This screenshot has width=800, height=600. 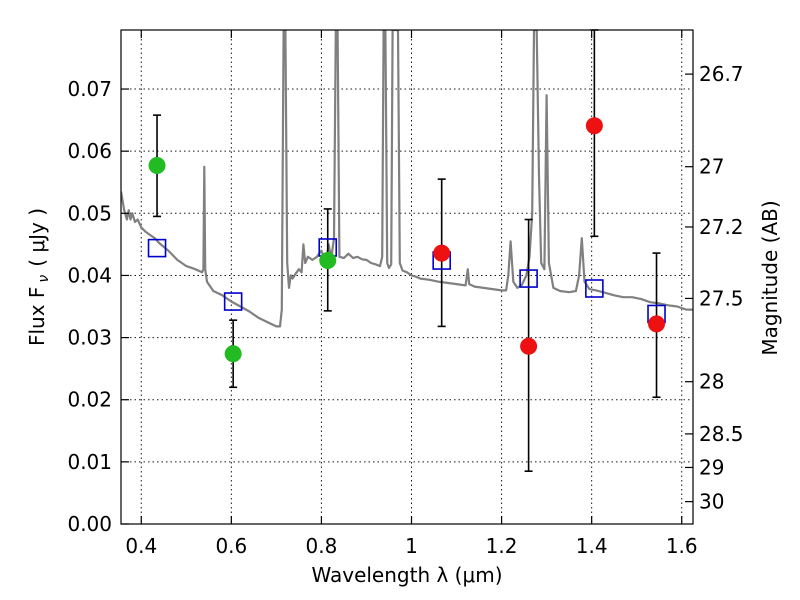 What do you see at coordinates (711, 502) in the screenshot?
I see `right-tick-label: 30` at bounding box center [711, 502].